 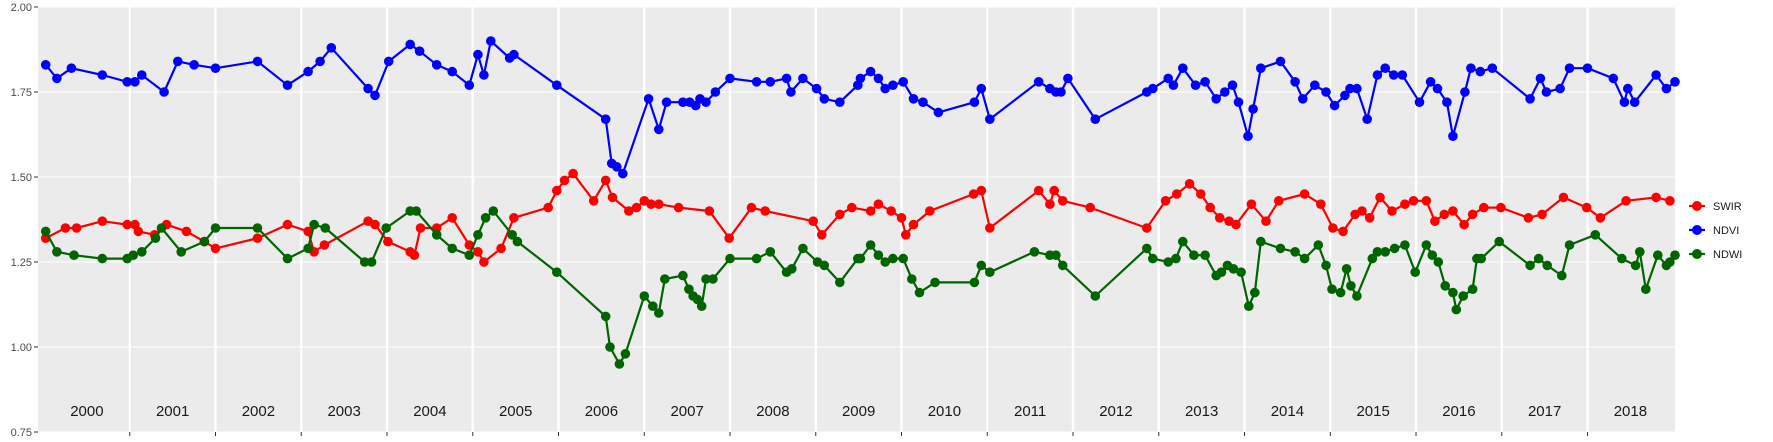 What do you see at coordinates (258, 411) in the screenshot?
I see `year-label: 2002` at bounding box center [258, 411].